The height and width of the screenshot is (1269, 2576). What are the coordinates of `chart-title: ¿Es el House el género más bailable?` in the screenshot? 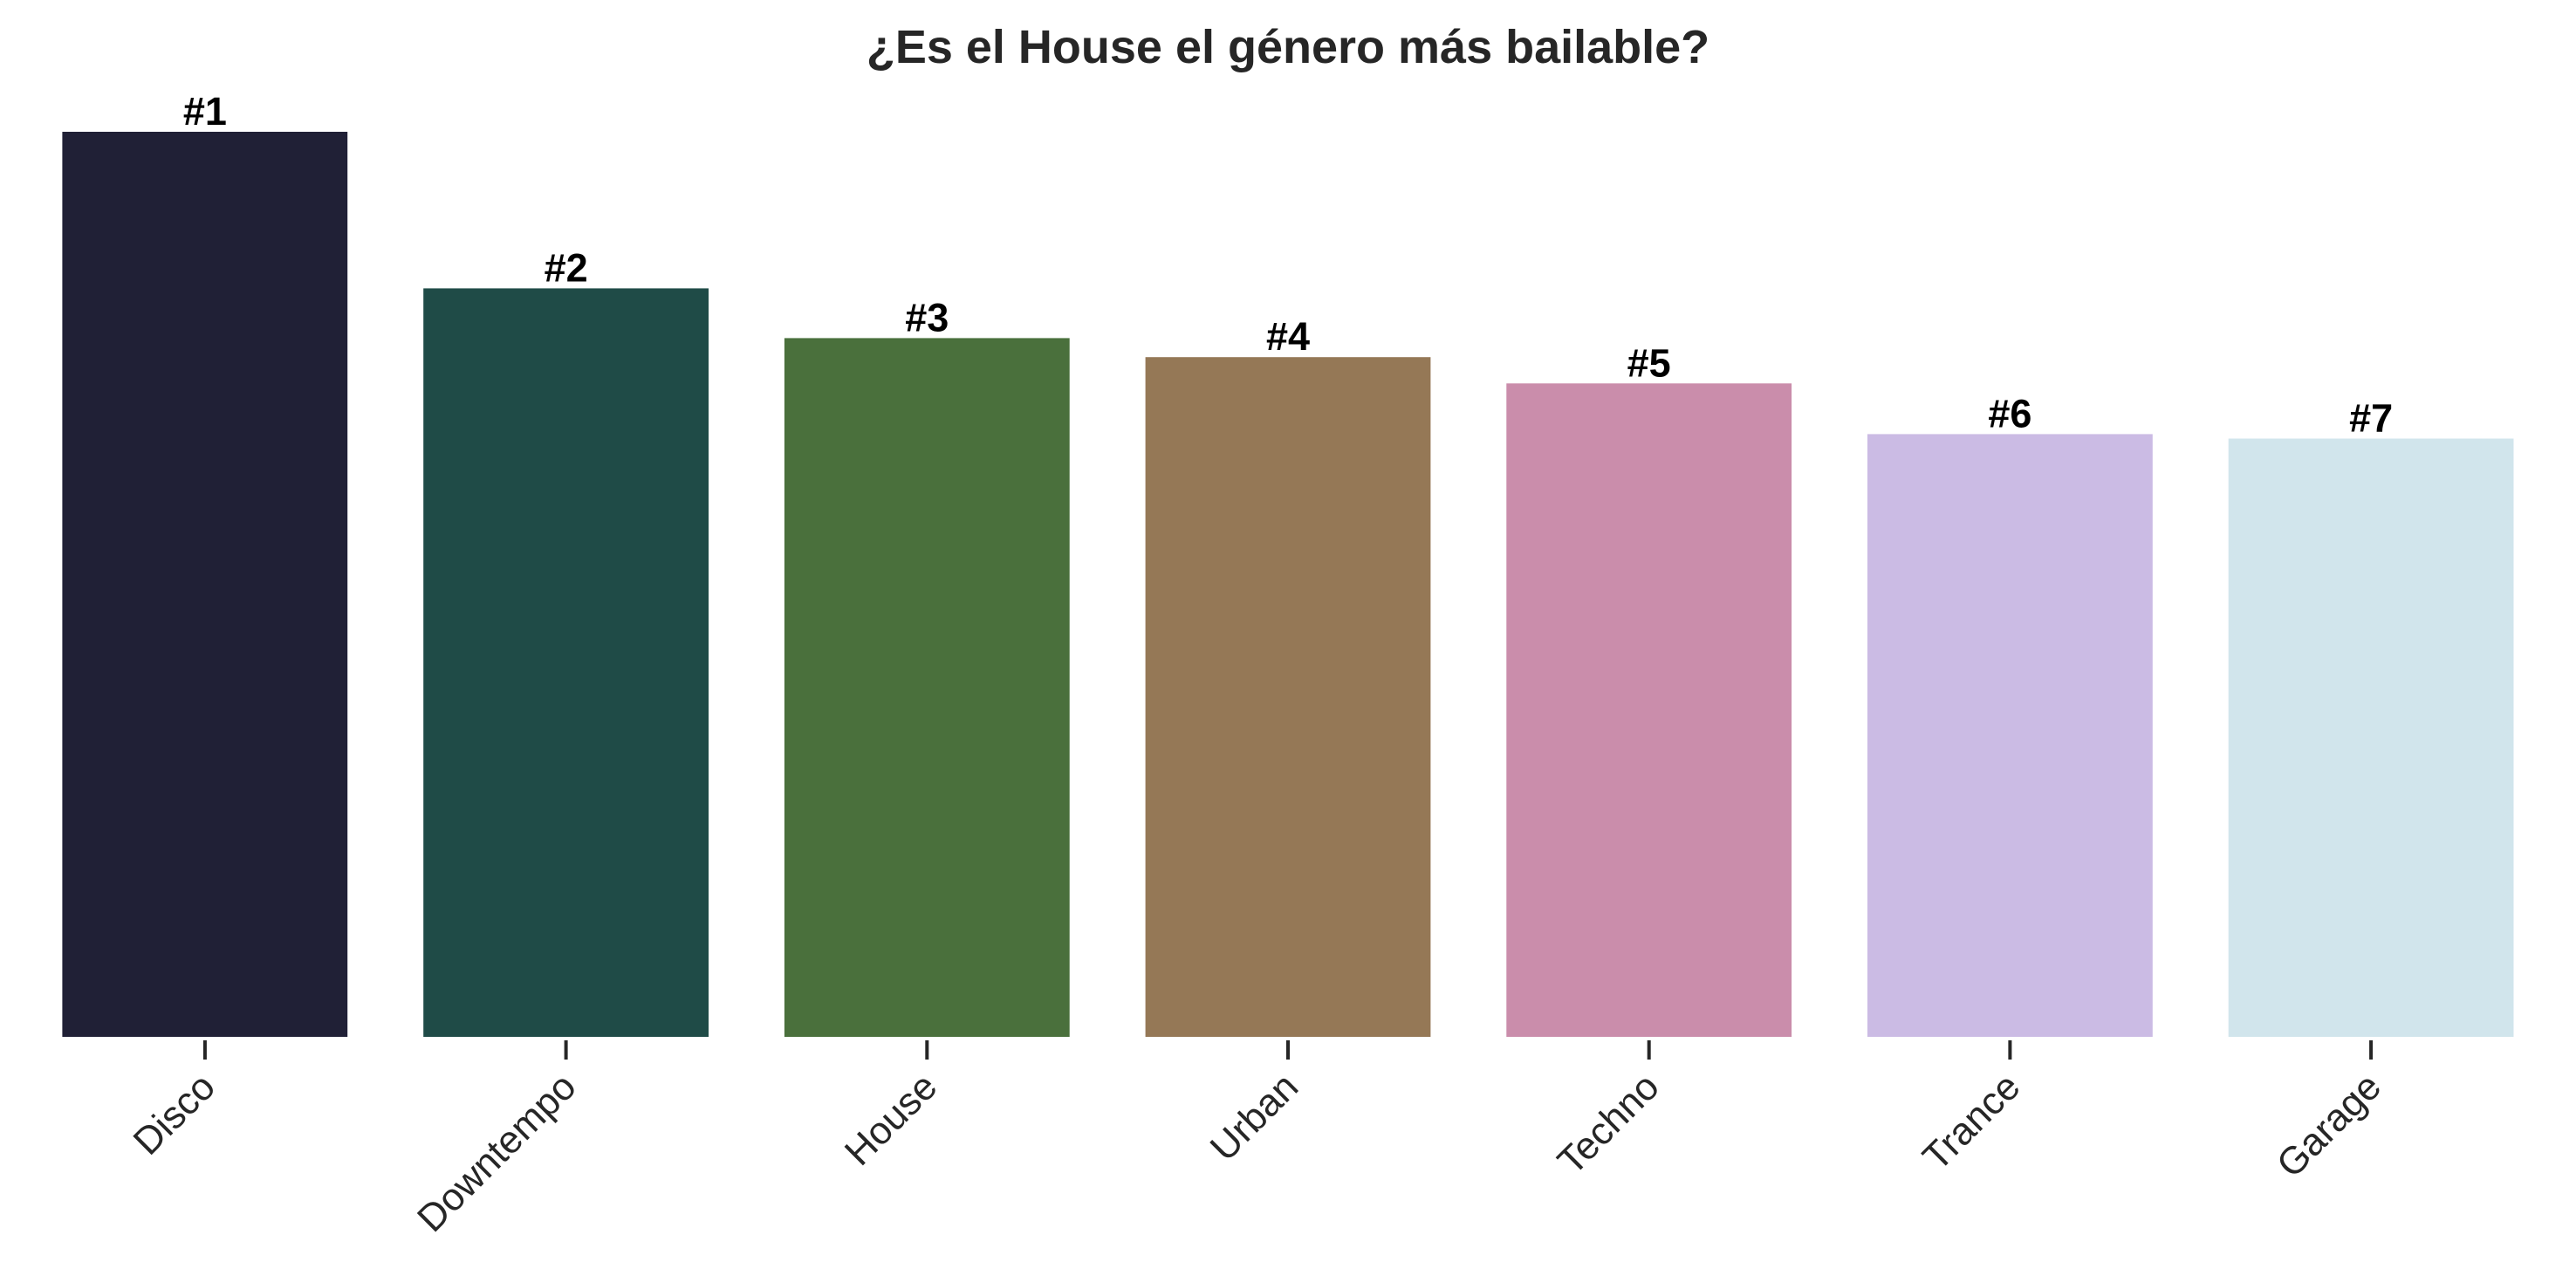 It's located at (1288, 47).